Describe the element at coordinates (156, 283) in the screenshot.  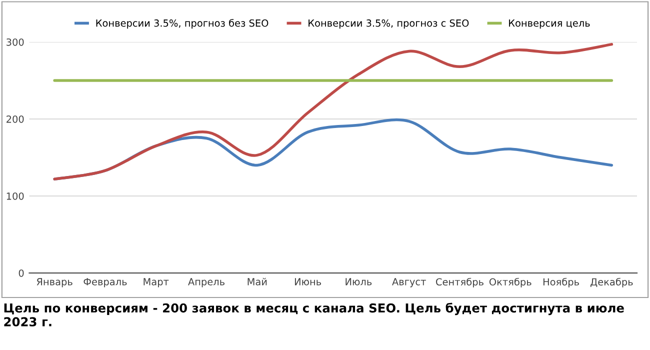
I see `x-tick-label: Март` at that location.